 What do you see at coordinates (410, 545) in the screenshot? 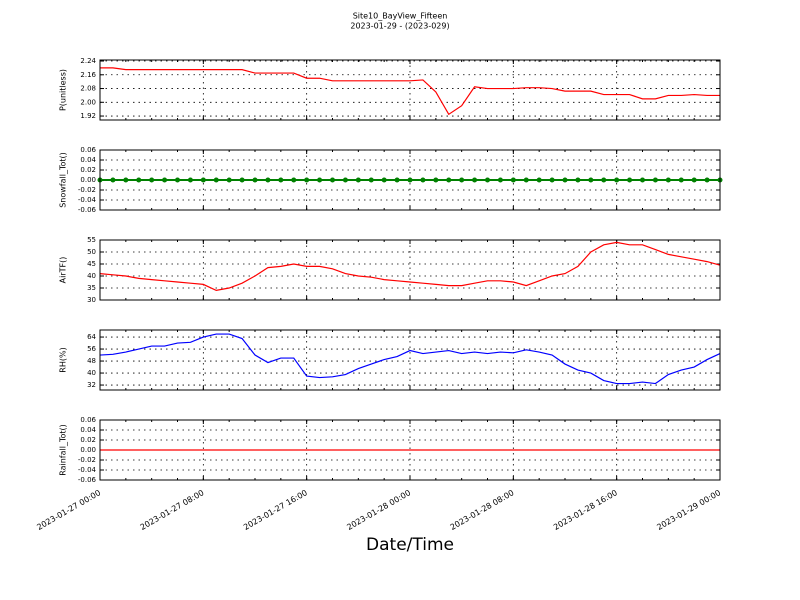
I see `x-axis-label: Date/Time` at bounding box center [410, 545].